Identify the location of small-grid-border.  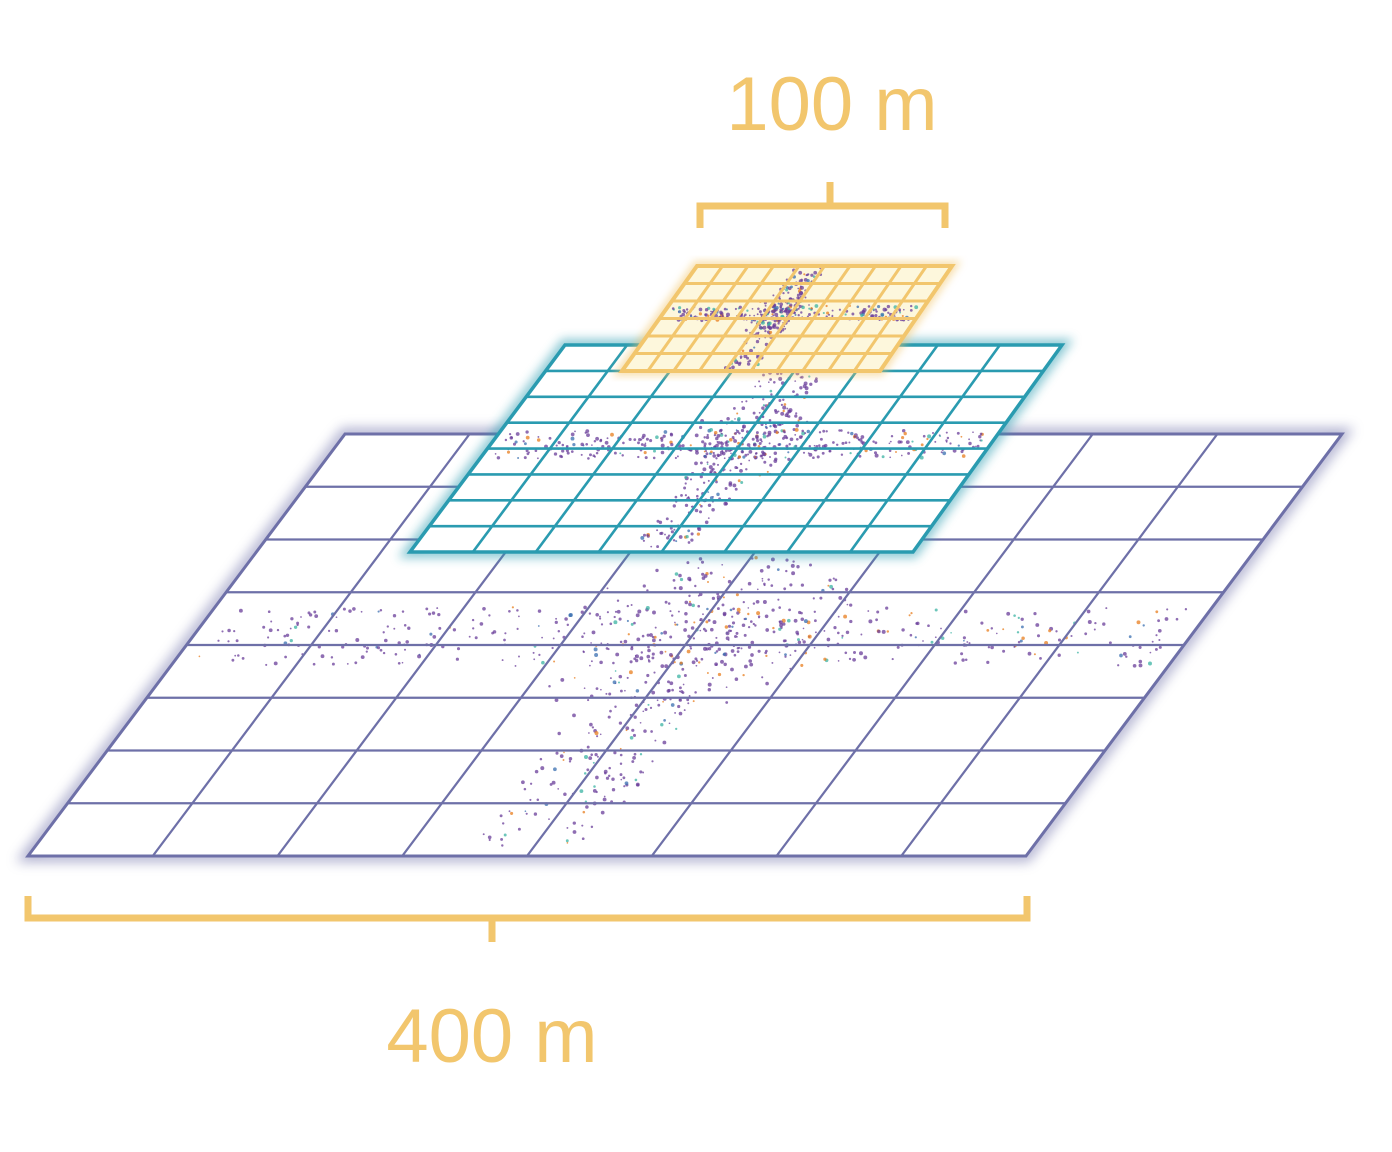
(787, 318).